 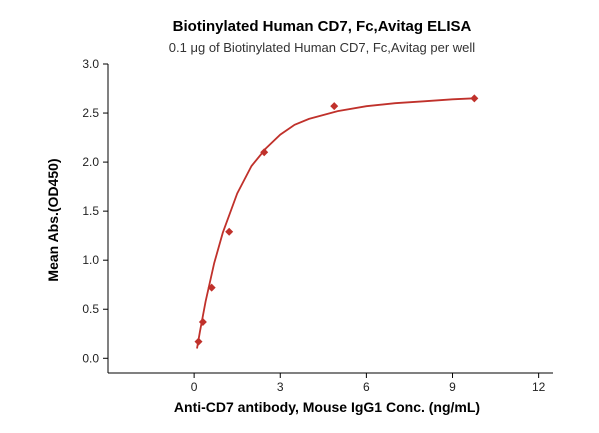 What do you see at coordinates (90, 358) in the screenshot?
I see `y-tick-label: 0.0` at bounding box center [90, 358].